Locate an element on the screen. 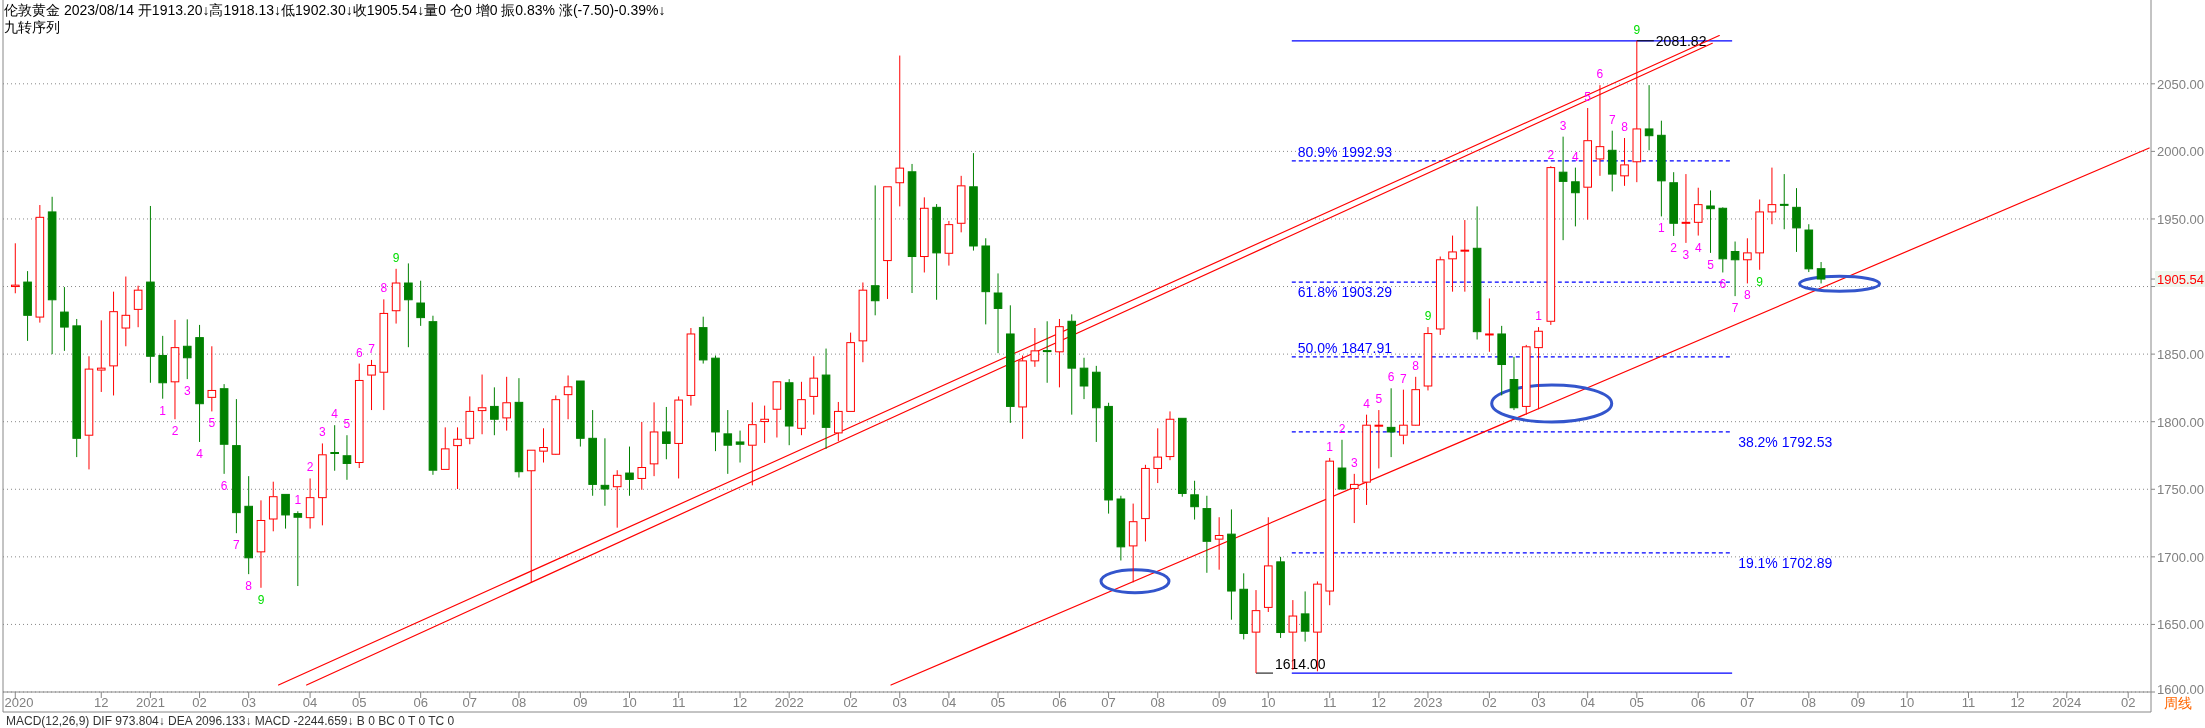 The width and height of the screenshot is (2205, 728). text: 九转序列 is located at coordinates (32, 27).